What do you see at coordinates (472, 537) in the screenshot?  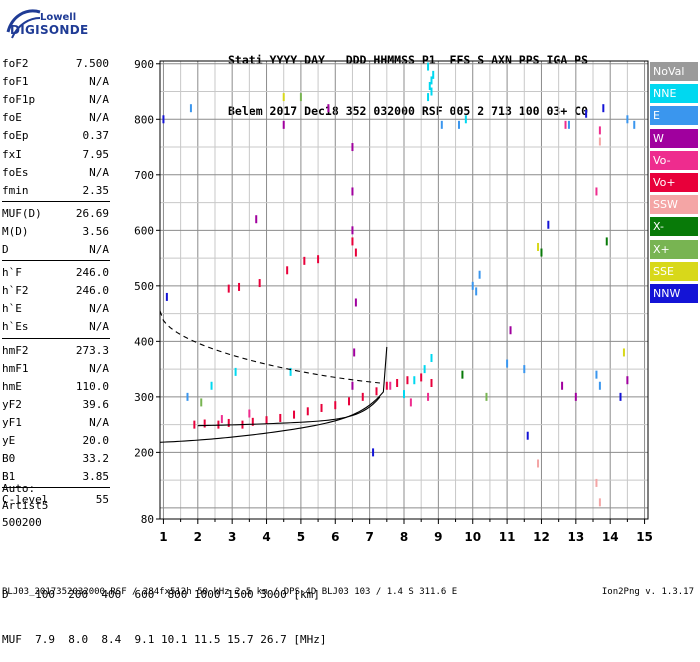 I see `x-tick-label: 10` at bounding box center [472, 537].